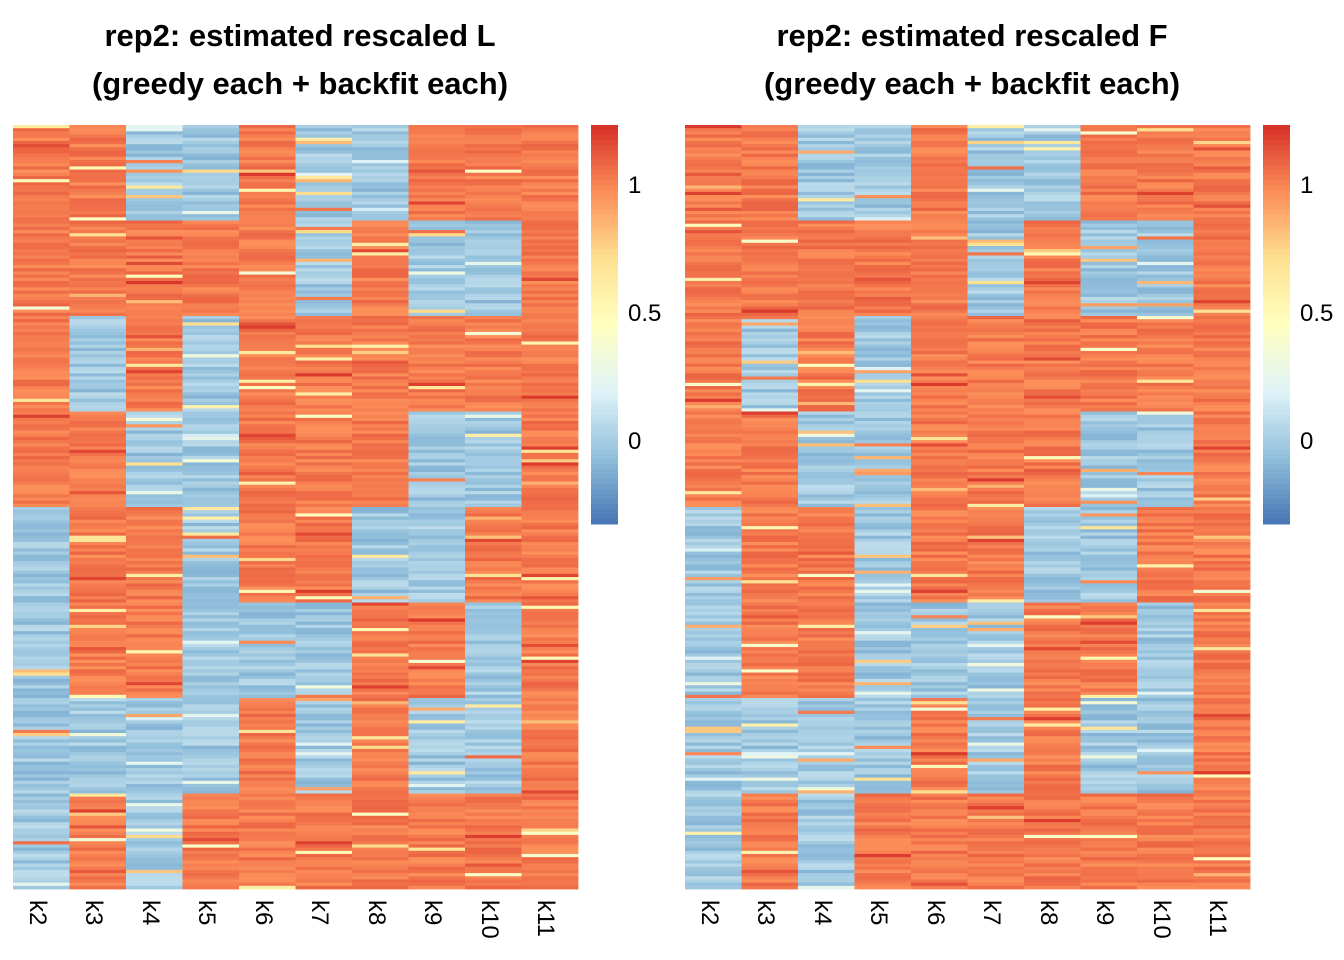  I want to click on legend-tick-label: 0.5, so click(645, 313).